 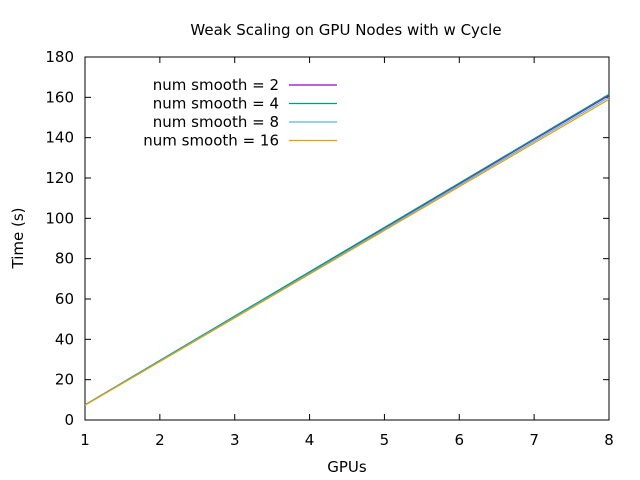 I want to click on y-tick-label: 140, so click(x=59, y=138).